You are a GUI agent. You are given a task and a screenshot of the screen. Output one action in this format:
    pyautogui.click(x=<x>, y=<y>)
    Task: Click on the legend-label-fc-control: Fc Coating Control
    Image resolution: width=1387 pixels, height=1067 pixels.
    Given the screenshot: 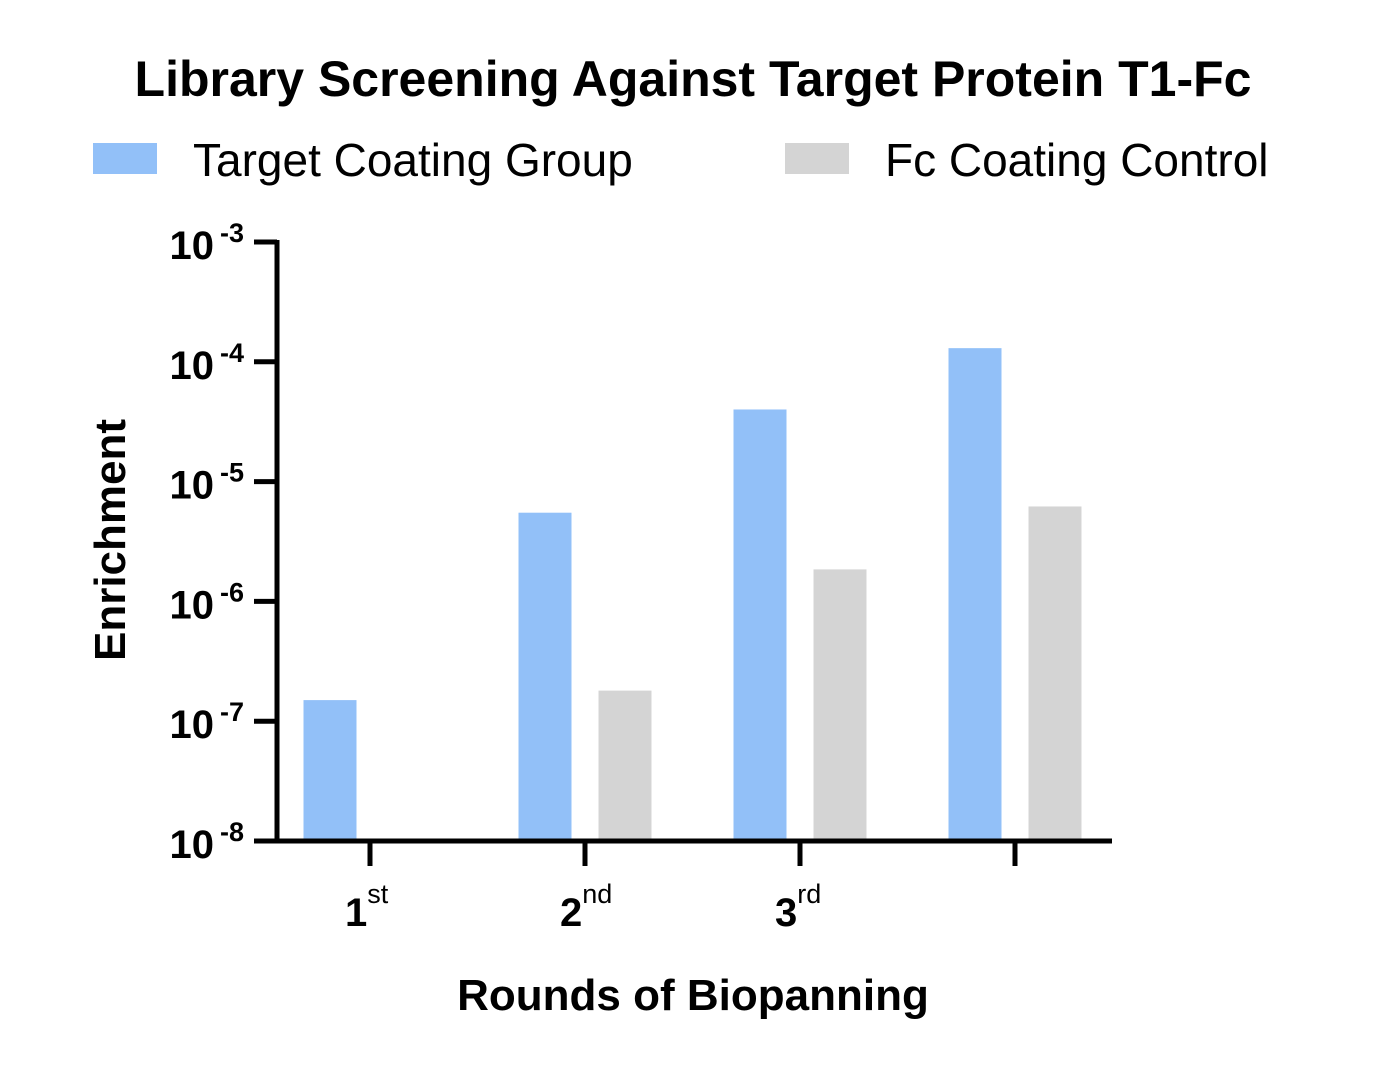 What is the action you would take?
    pyautogui.click(x=1077, y=160)
    